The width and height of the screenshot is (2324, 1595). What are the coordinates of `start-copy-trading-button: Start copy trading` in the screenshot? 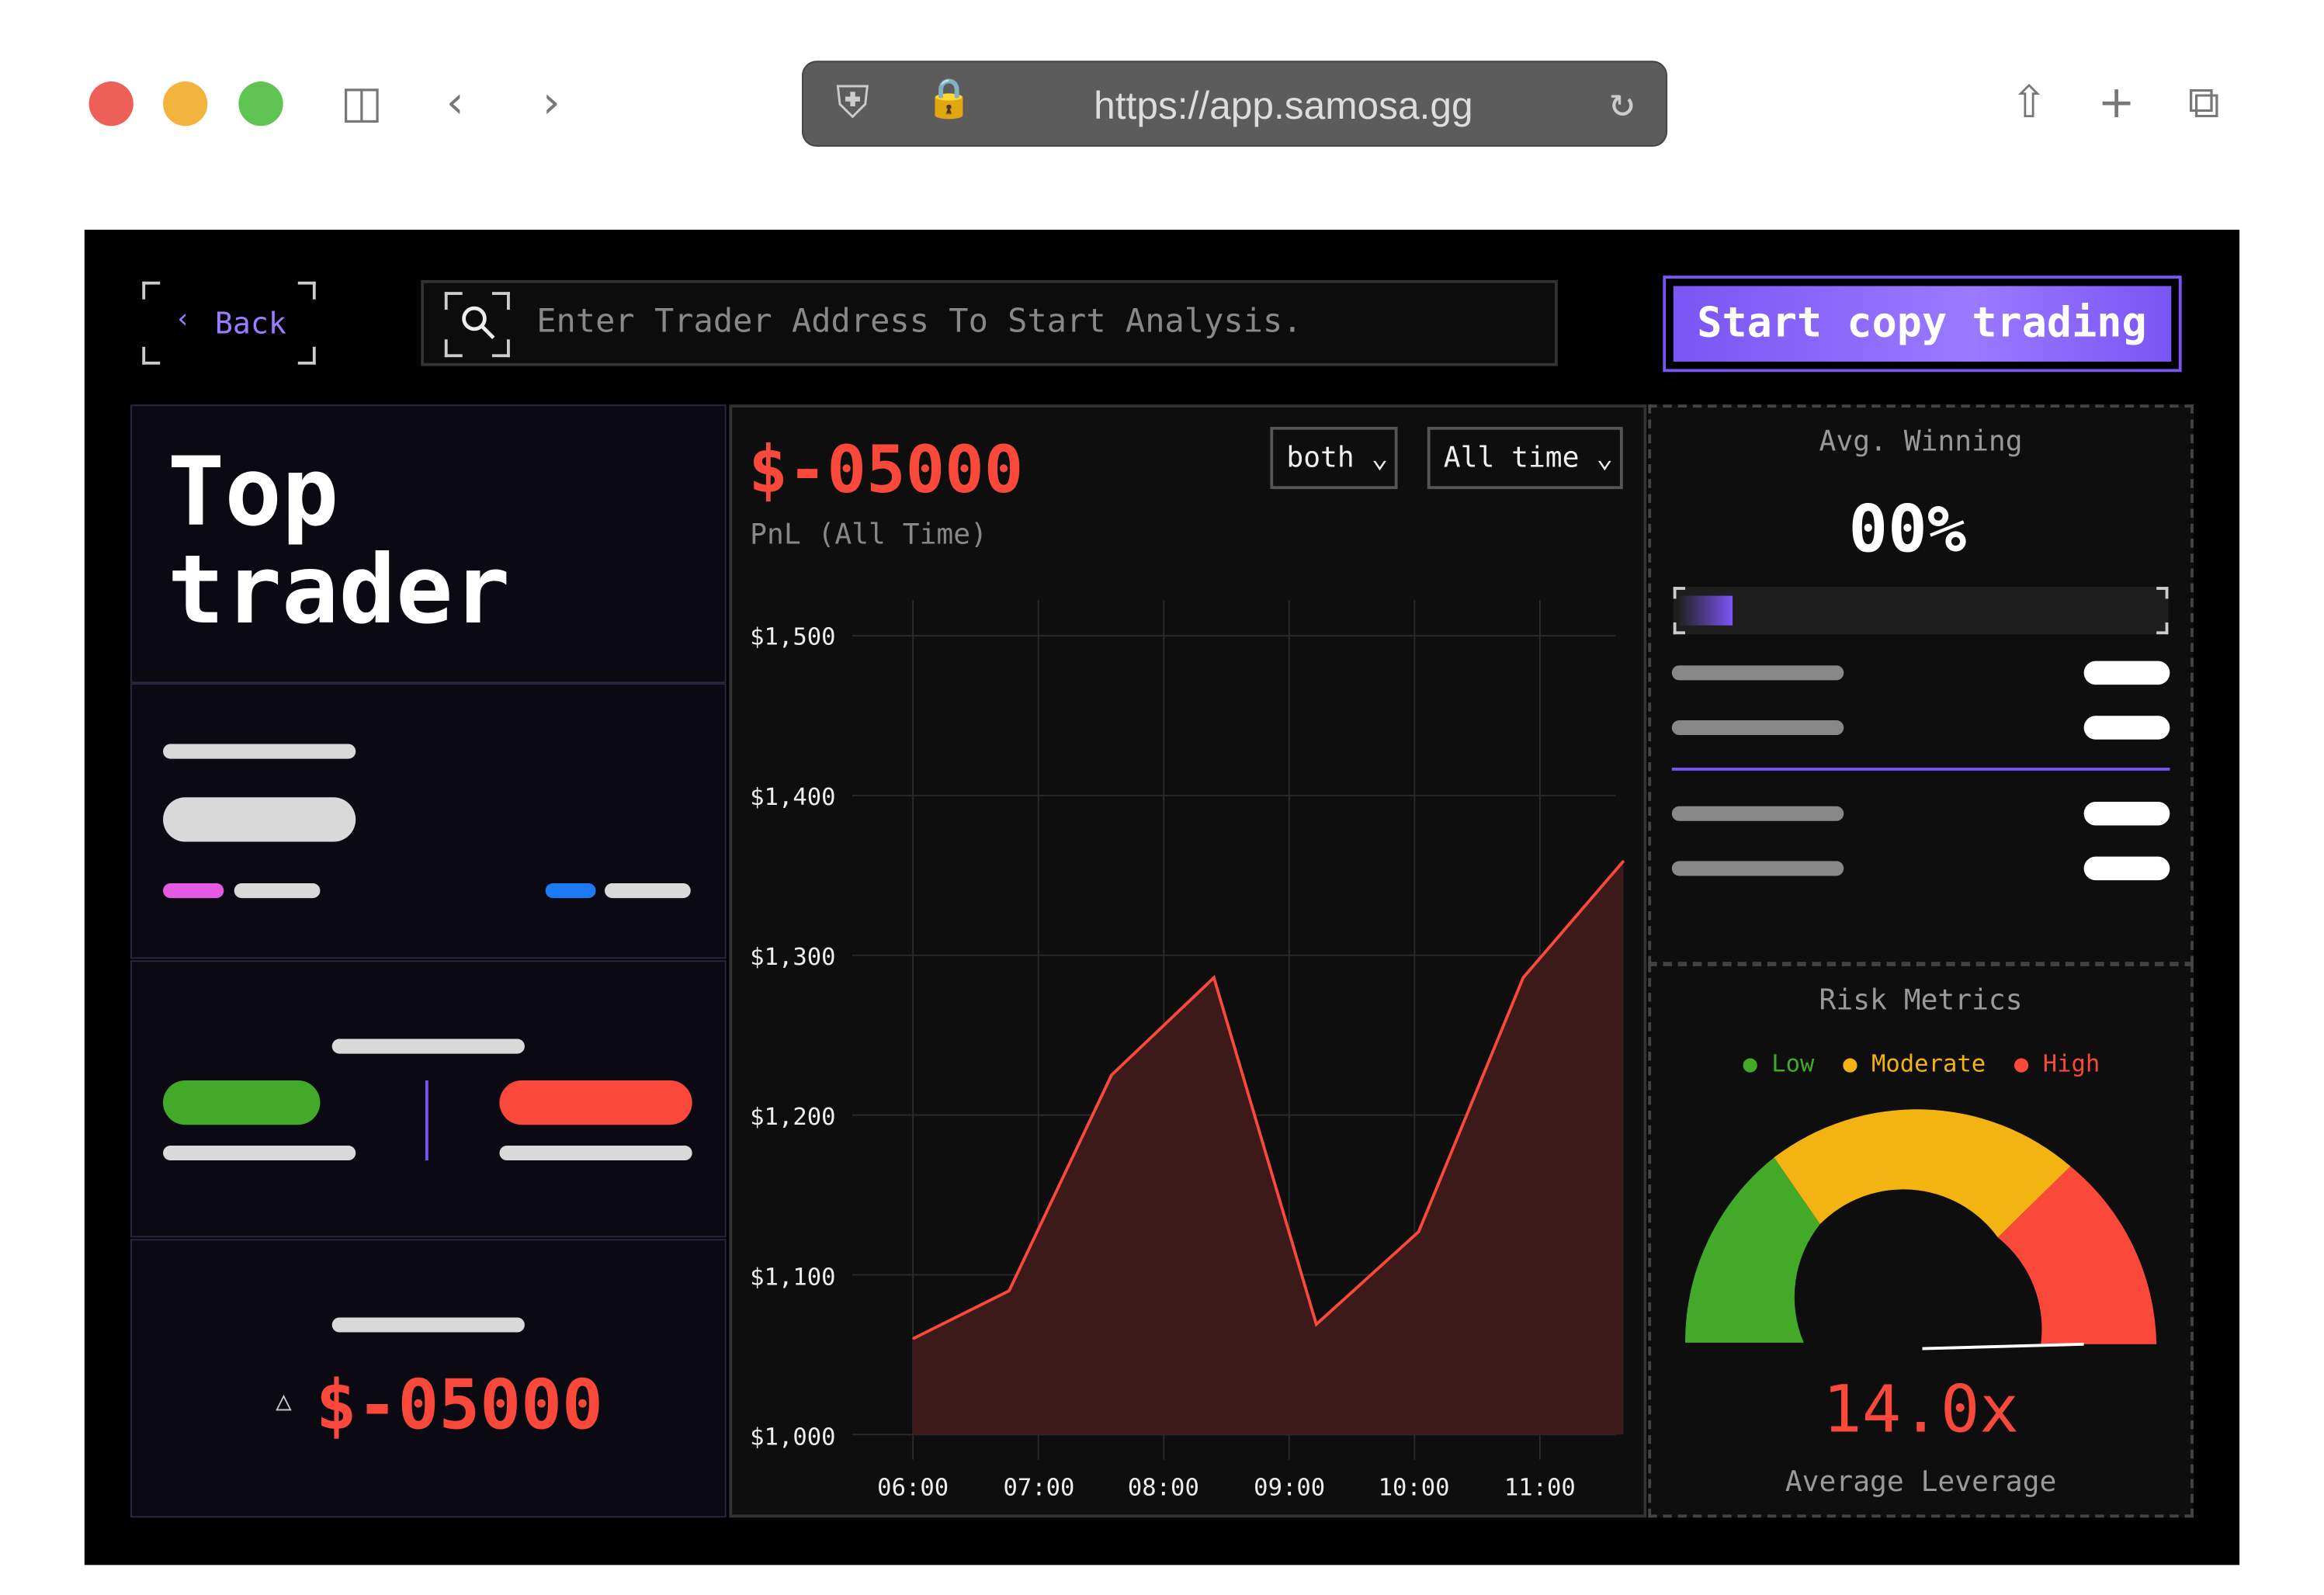 It's located at (1922, 324).